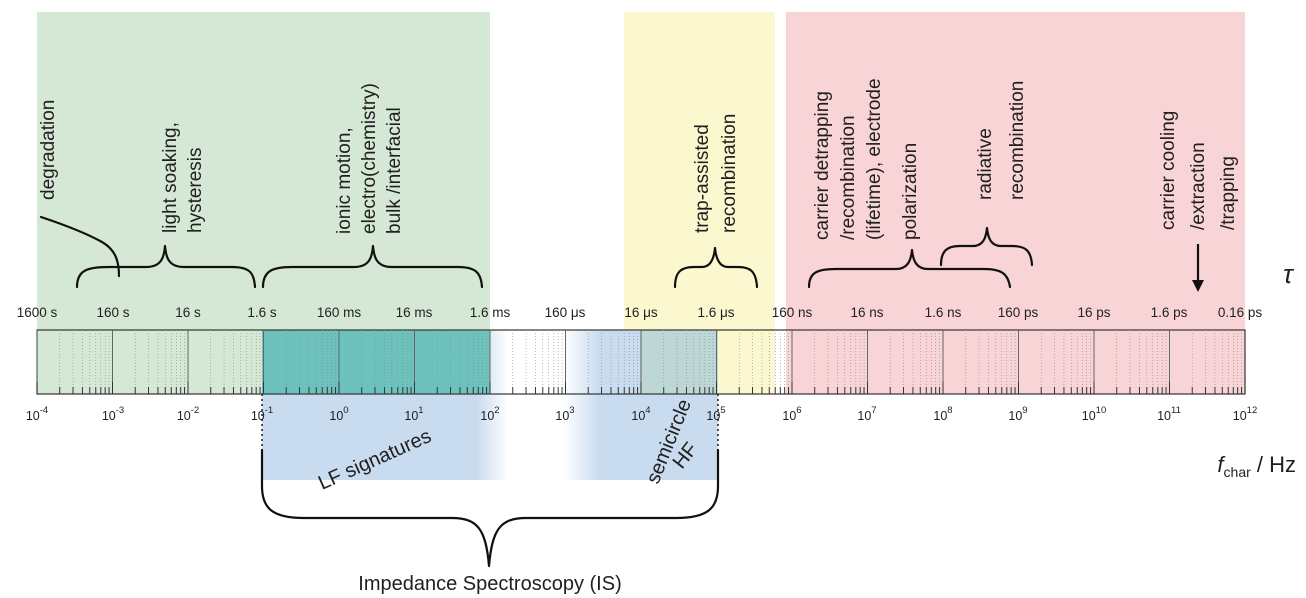  Describe the element at coordinates (716, 267) in the screenshot. I see `trap-assisted-brace` at that location.